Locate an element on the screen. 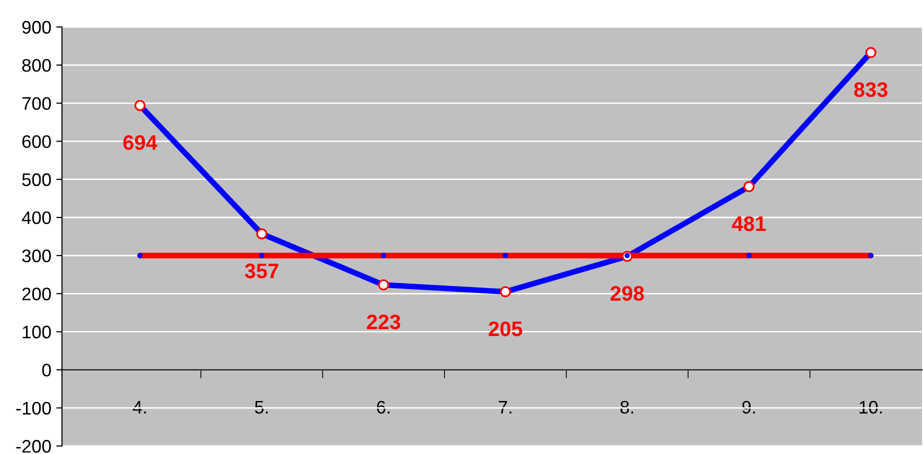 Image resolution: width=923 pixels, height=454 pixels. y-tick-label: 800 is located at coordinates (36, 65).